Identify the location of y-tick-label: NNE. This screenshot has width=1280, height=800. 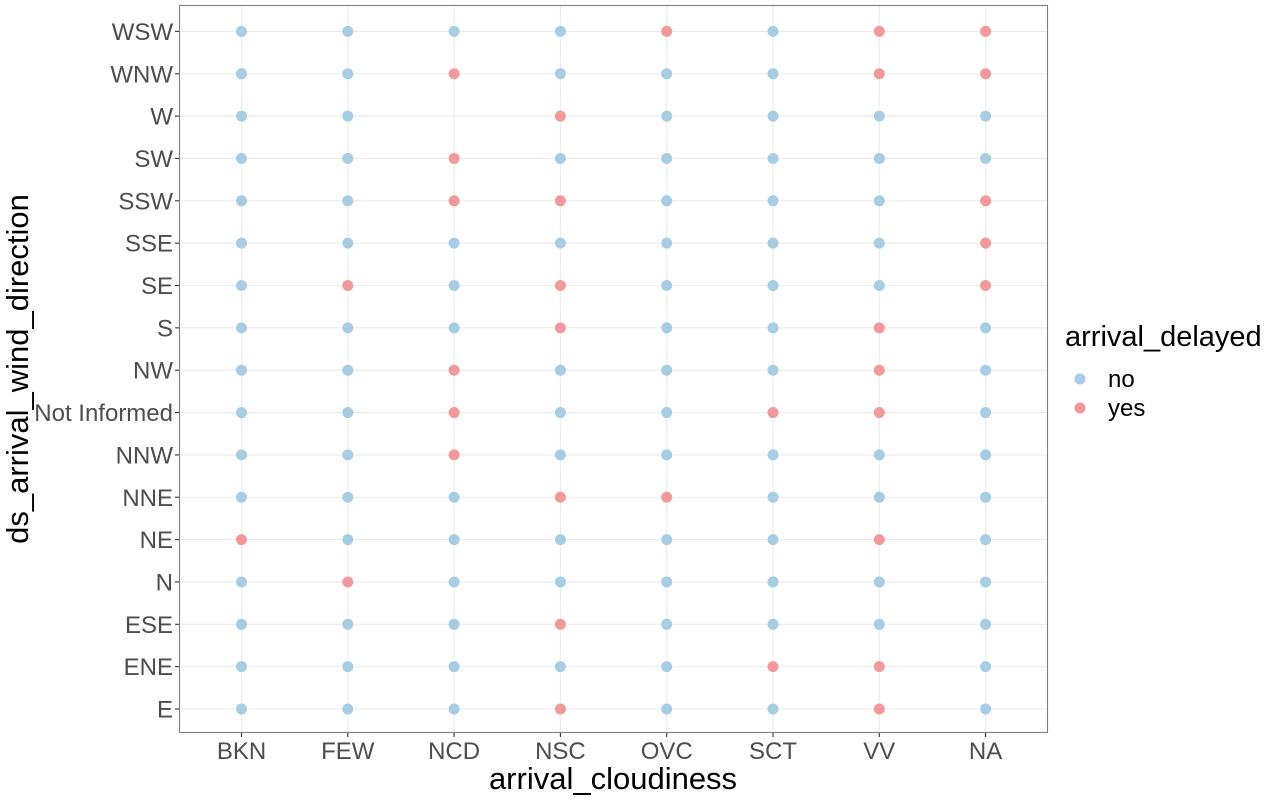
(147, 498).